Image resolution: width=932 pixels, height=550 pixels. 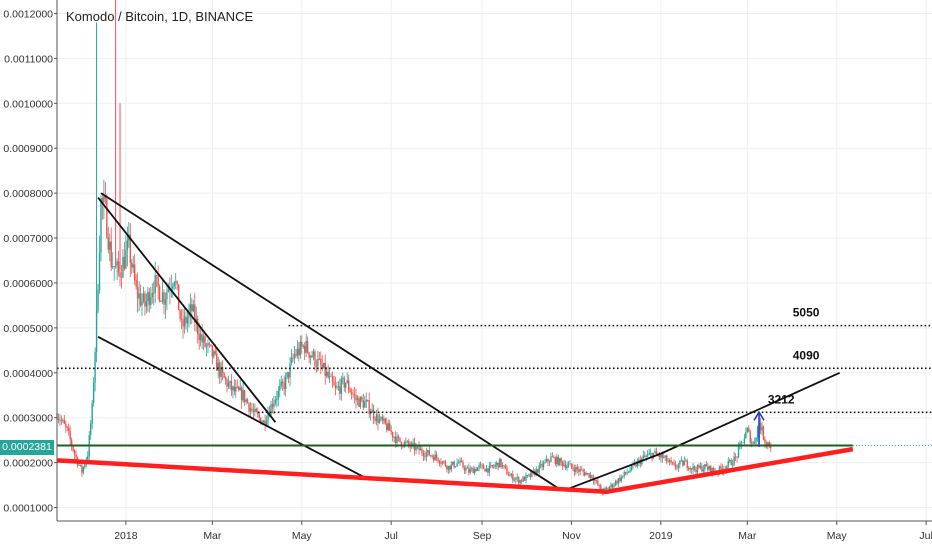 I want to click on y-tick-label: 0.0006000, so click(x=28, y=284).